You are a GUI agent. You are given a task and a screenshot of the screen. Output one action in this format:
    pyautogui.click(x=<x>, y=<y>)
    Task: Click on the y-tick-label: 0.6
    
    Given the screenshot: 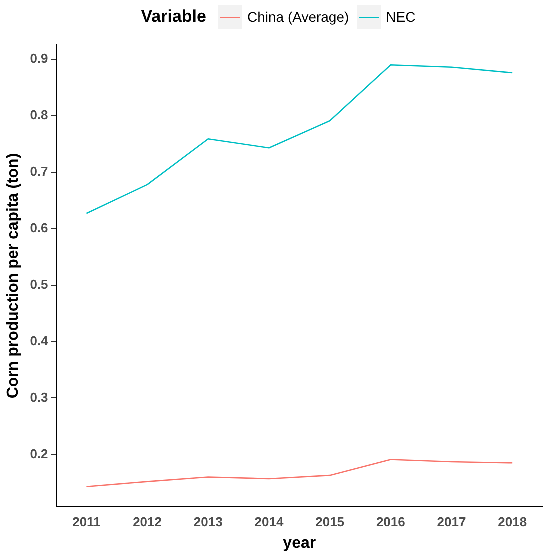 What is the action you would take?
    pyautogui.click(x=39, y=228)
    